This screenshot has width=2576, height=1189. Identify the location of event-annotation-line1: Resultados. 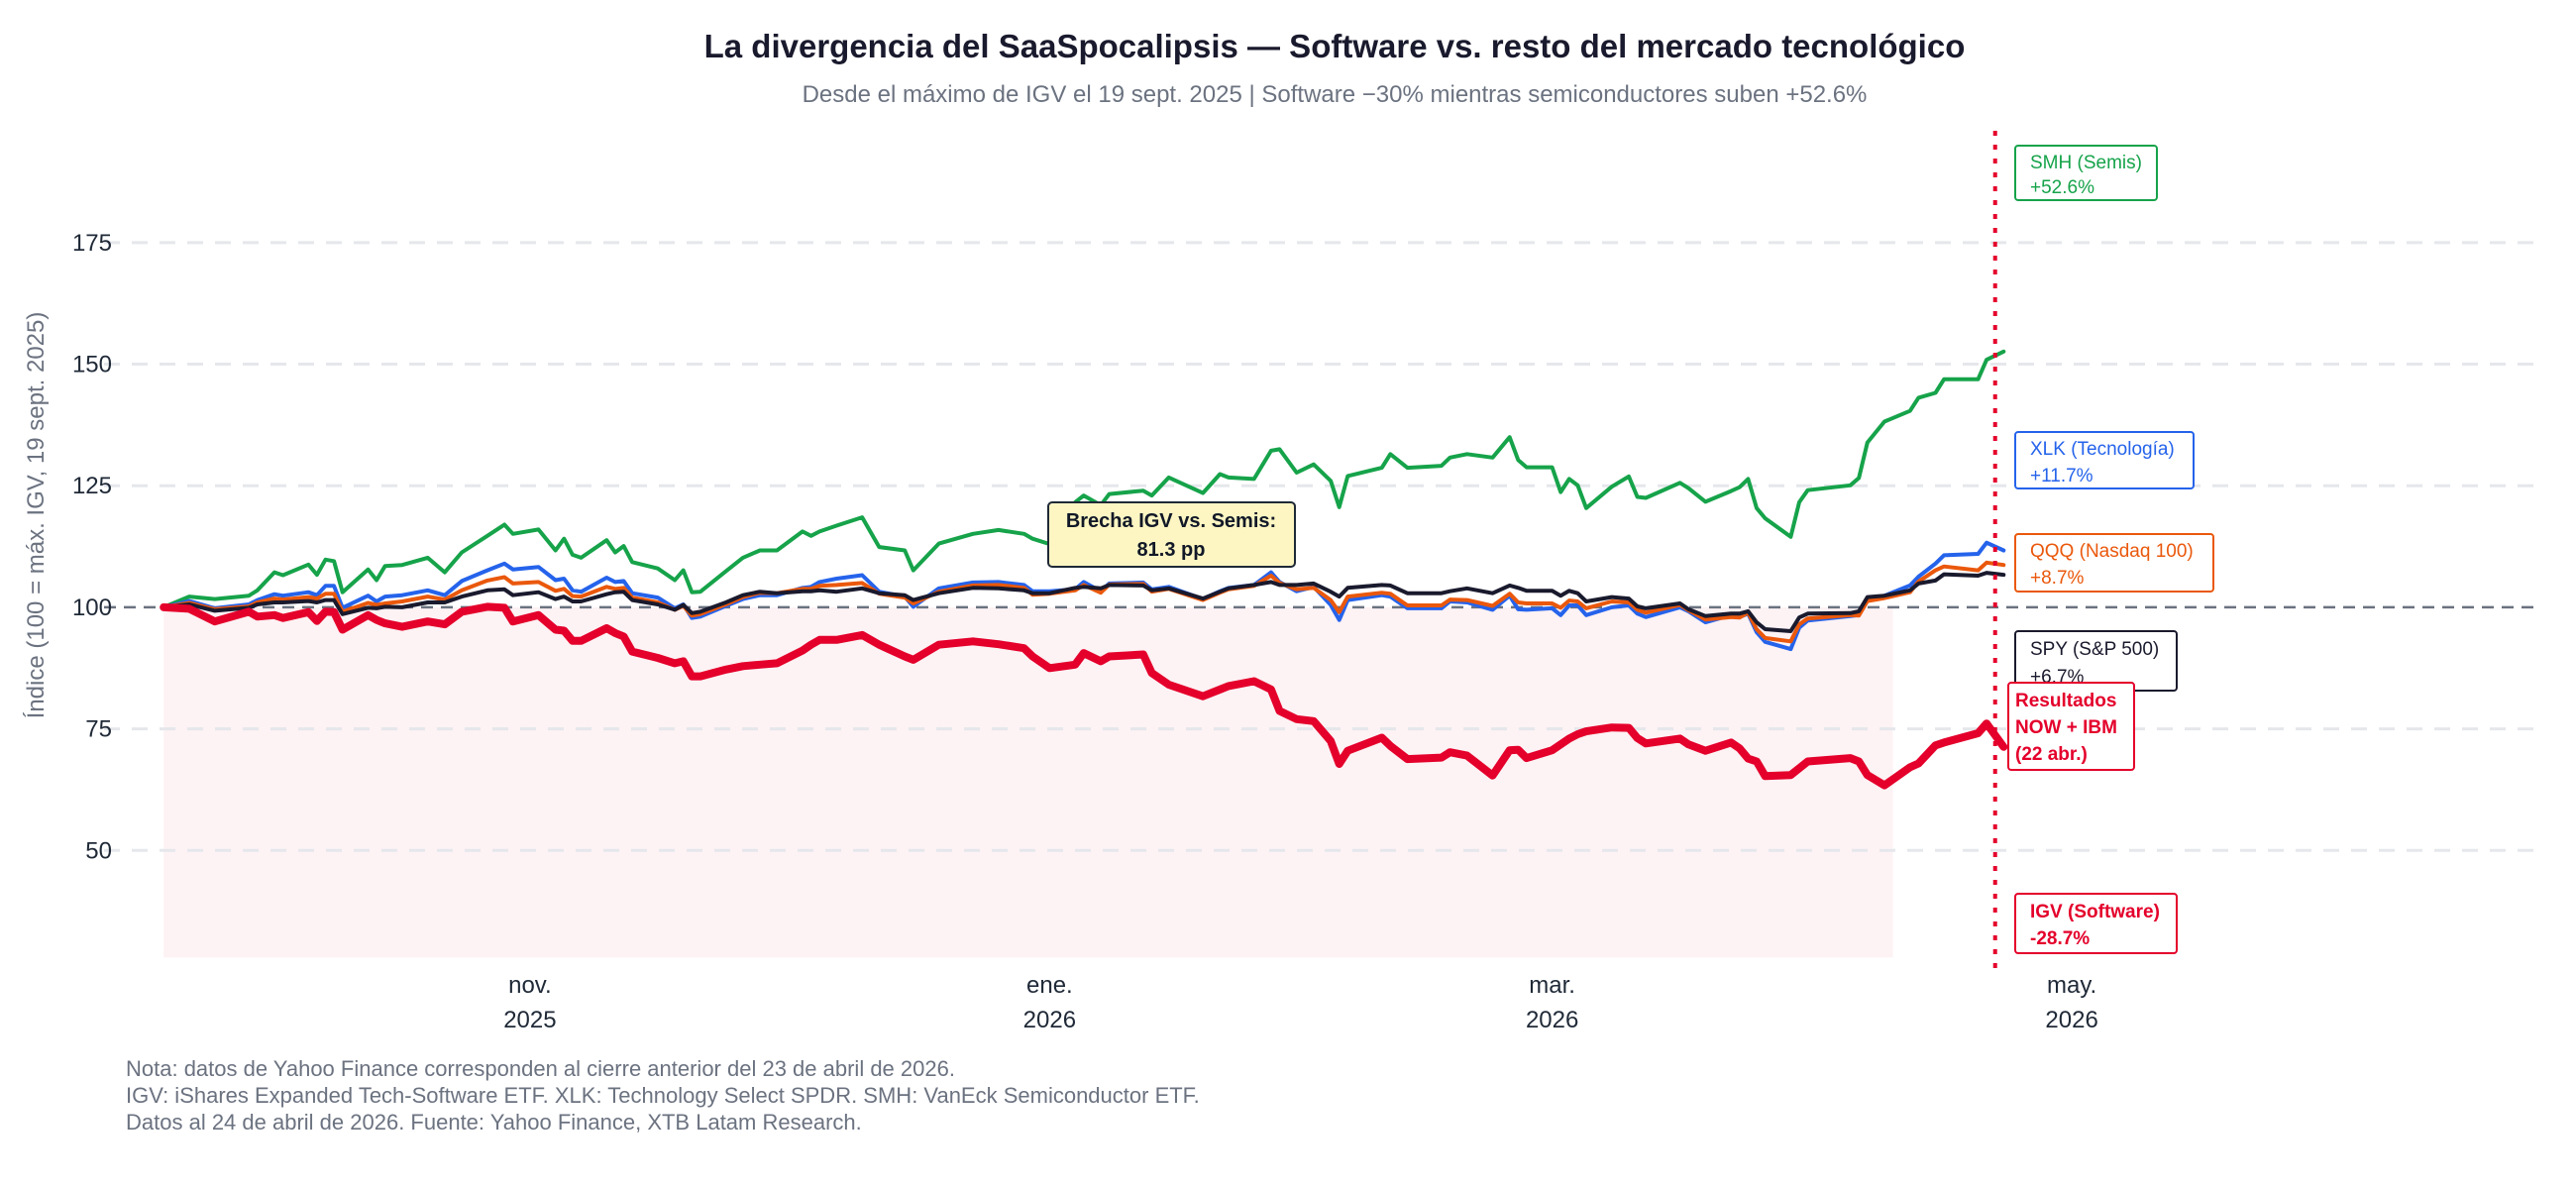
(2065, 701).